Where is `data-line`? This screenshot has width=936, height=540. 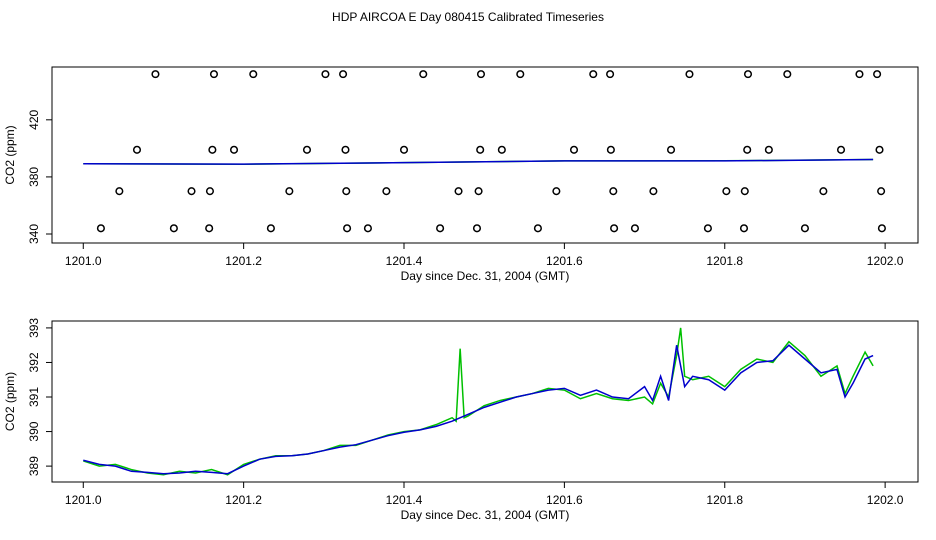
data-line is located at coordinates (478, 161).